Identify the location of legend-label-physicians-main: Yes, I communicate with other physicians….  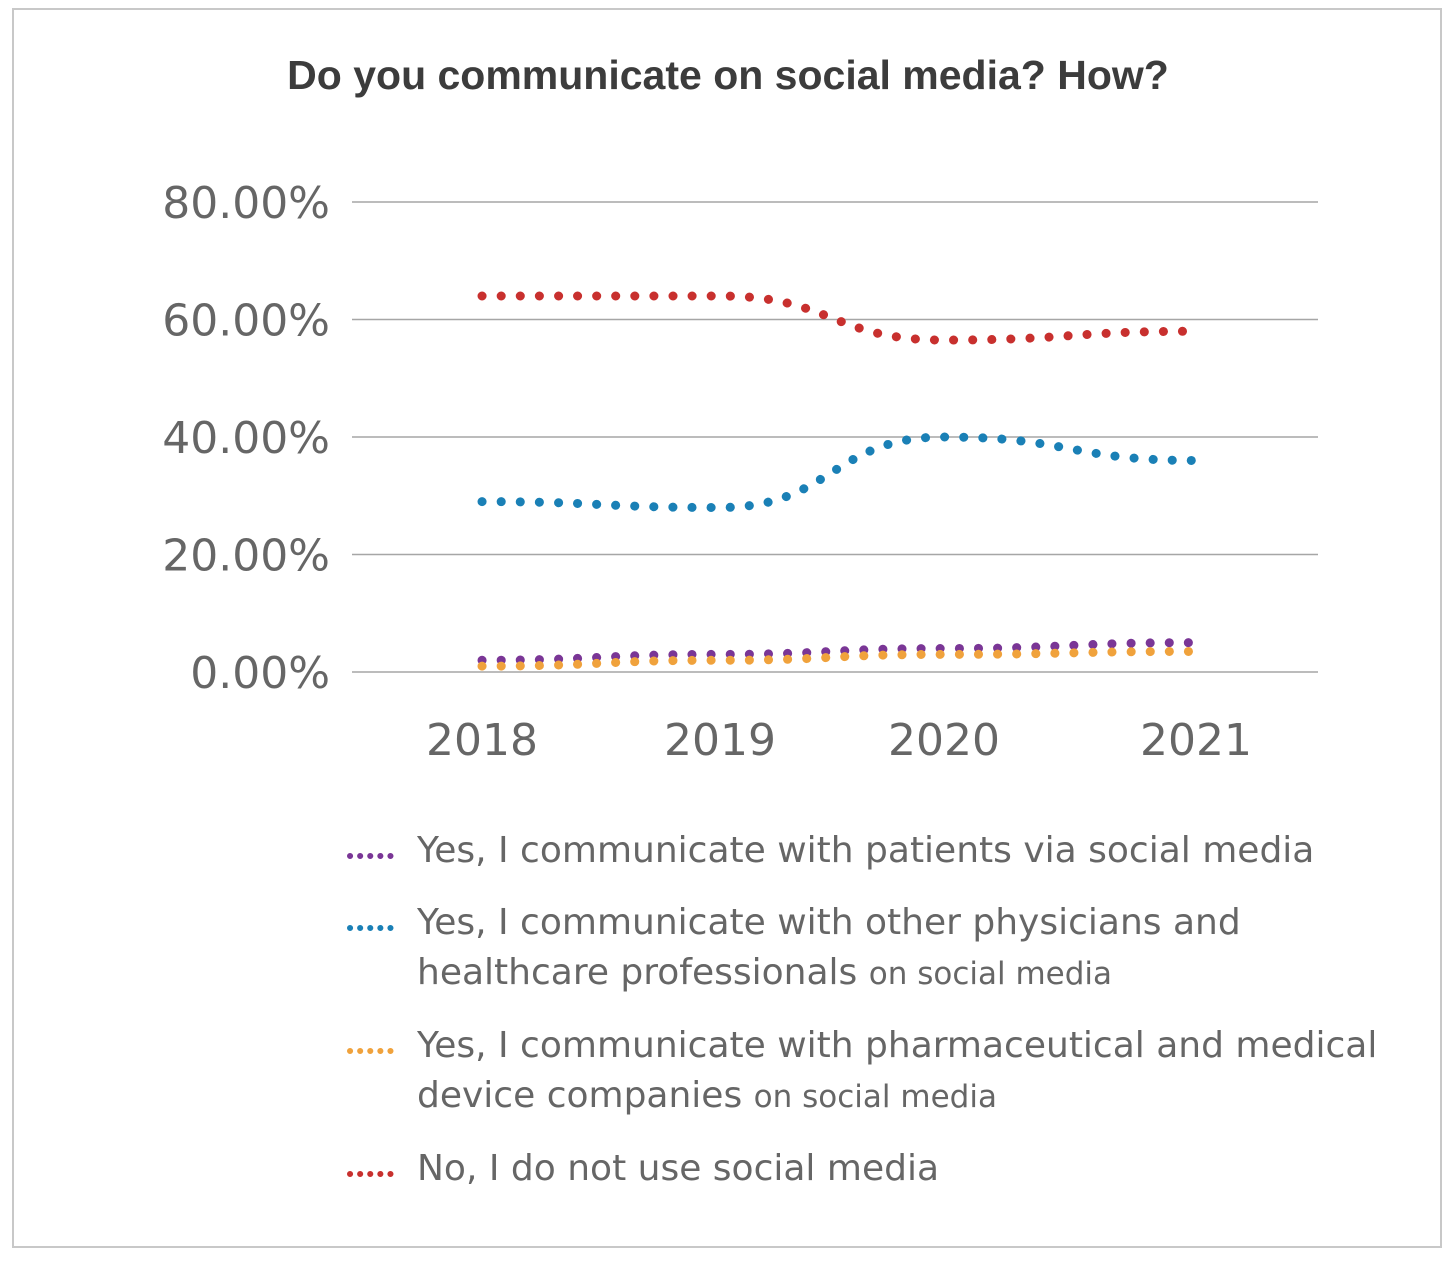
(829, 947).